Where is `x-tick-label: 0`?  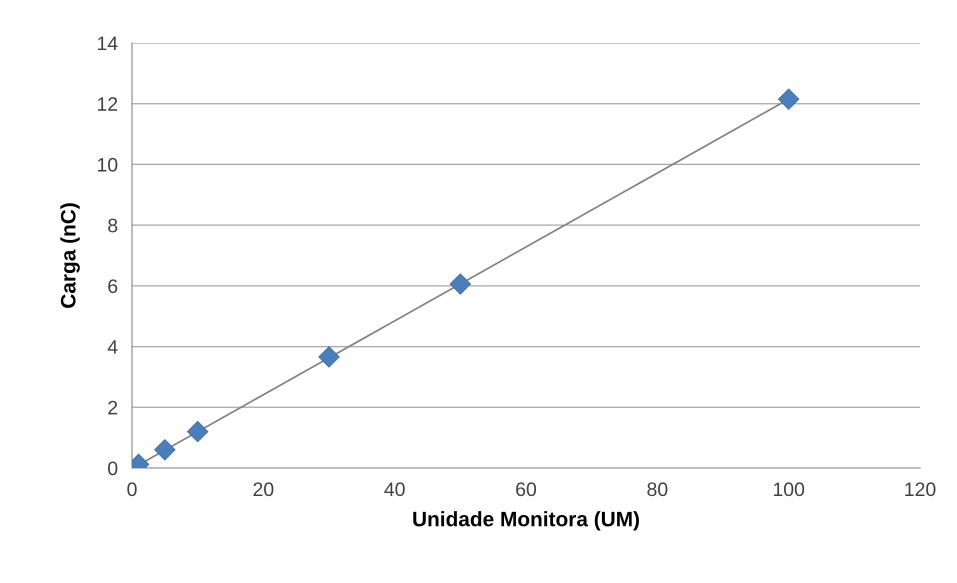
x-tick-label: 0 is located at coordinates (132, 489).